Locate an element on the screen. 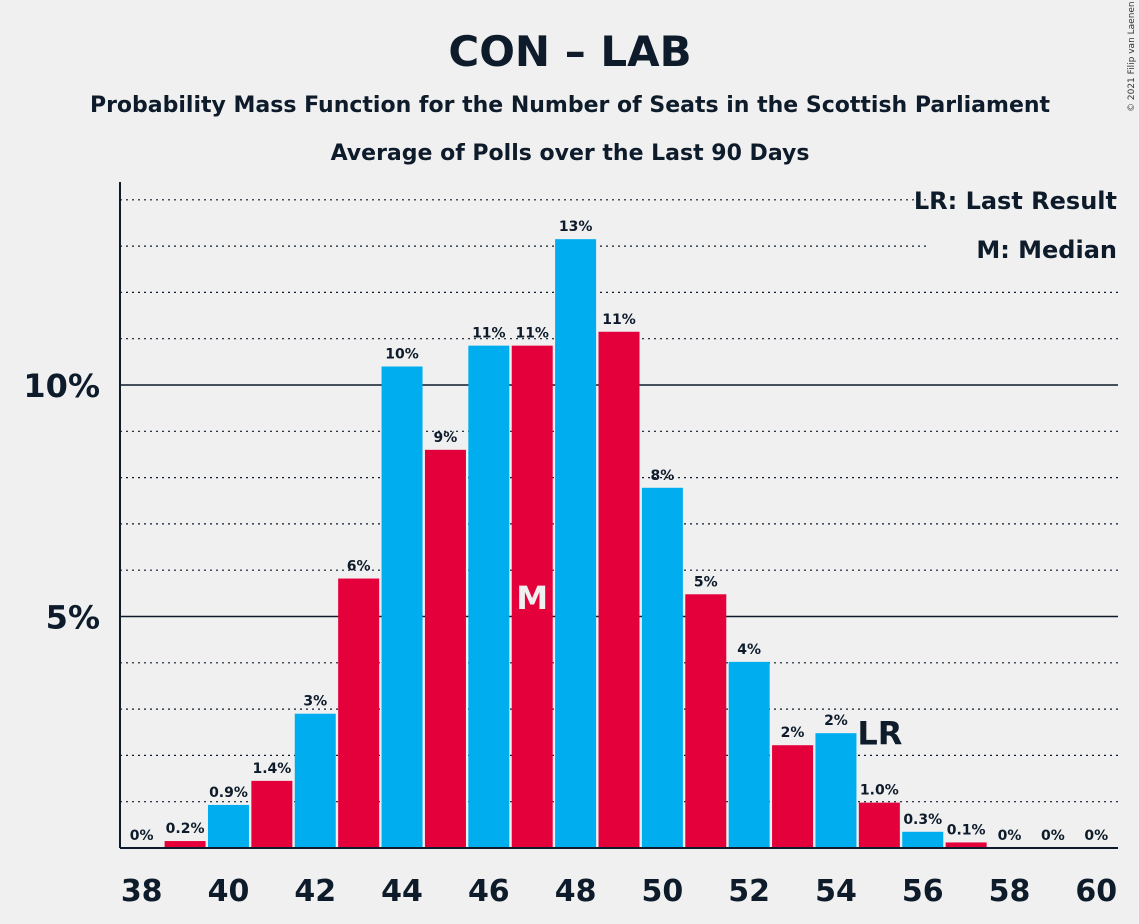  last-result-marker: LR is located at coordinates (879, 734).